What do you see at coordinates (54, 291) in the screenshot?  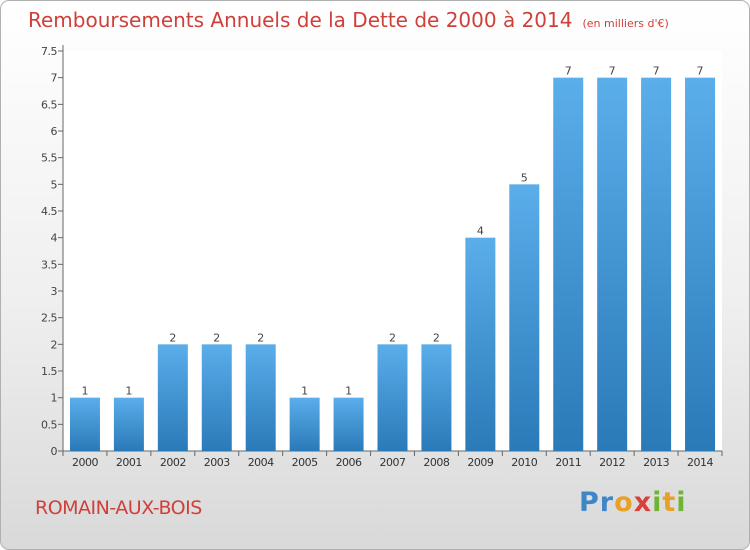 I see `y-tick-label: 3` at bounding box center [54, 291].